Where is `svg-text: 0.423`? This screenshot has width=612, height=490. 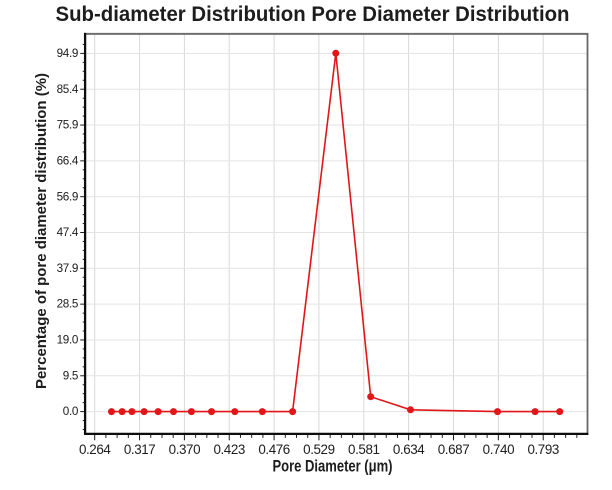
svg-text: 0.423 is located at coordinates (229, 449).